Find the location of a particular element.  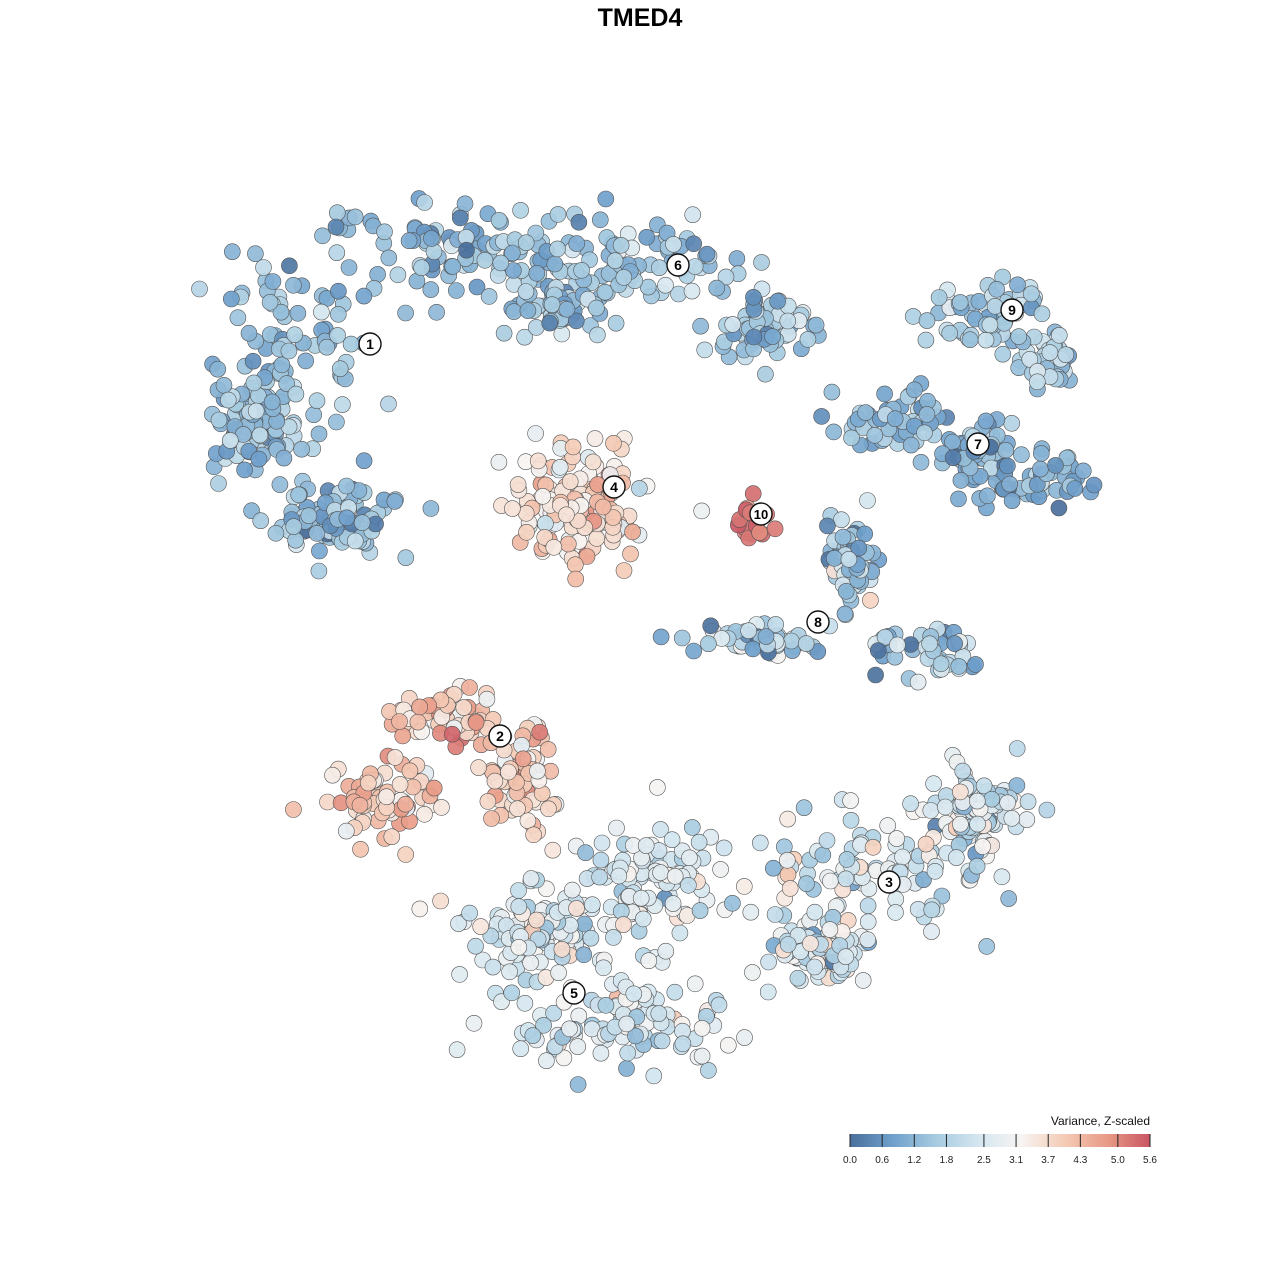

svg-text: 2 is located at coordinates (500, 736).